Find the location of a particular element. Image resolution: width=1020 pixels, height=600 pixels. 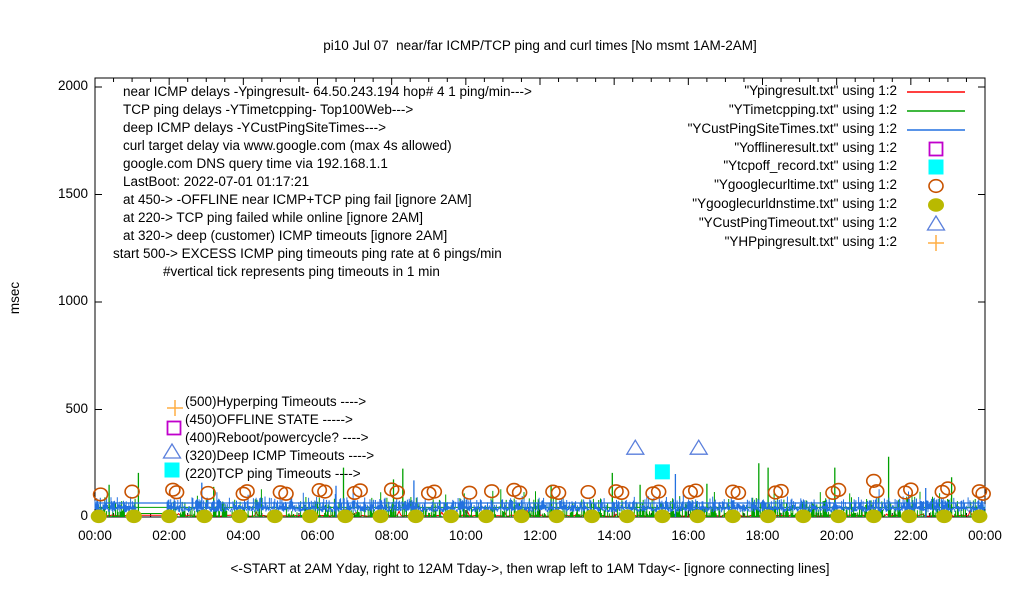

threshold-annotation-label: (500)Hyperping Timeouts ----> is located at coordinates (276, 401).